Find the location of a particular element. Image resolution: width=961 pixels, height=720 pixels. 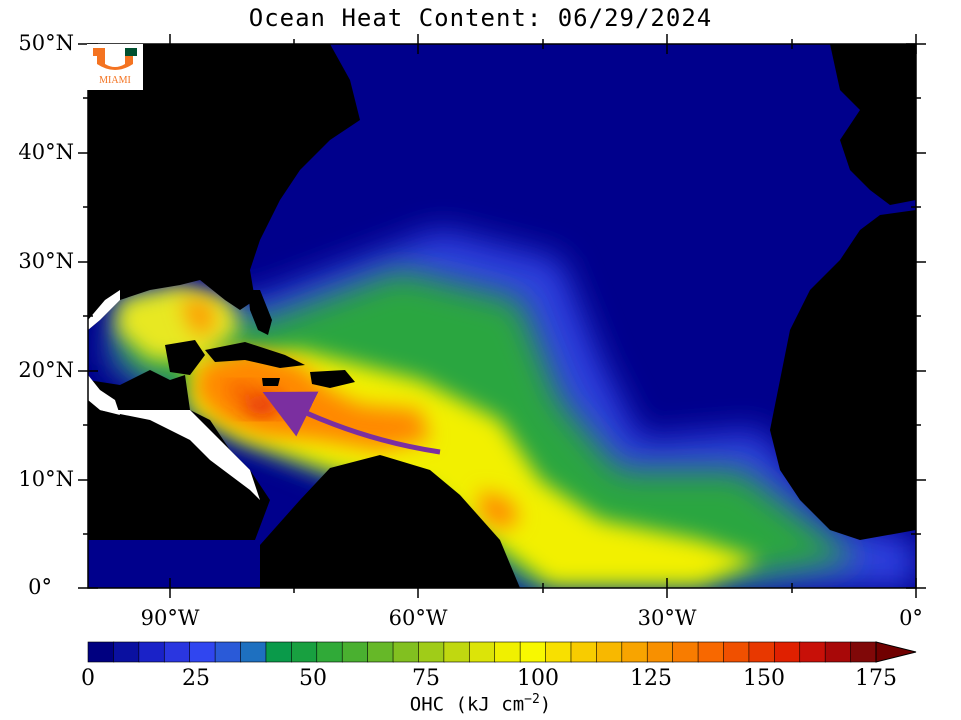

lat-label-50n: 50°N is located at coordinates (46, 43).